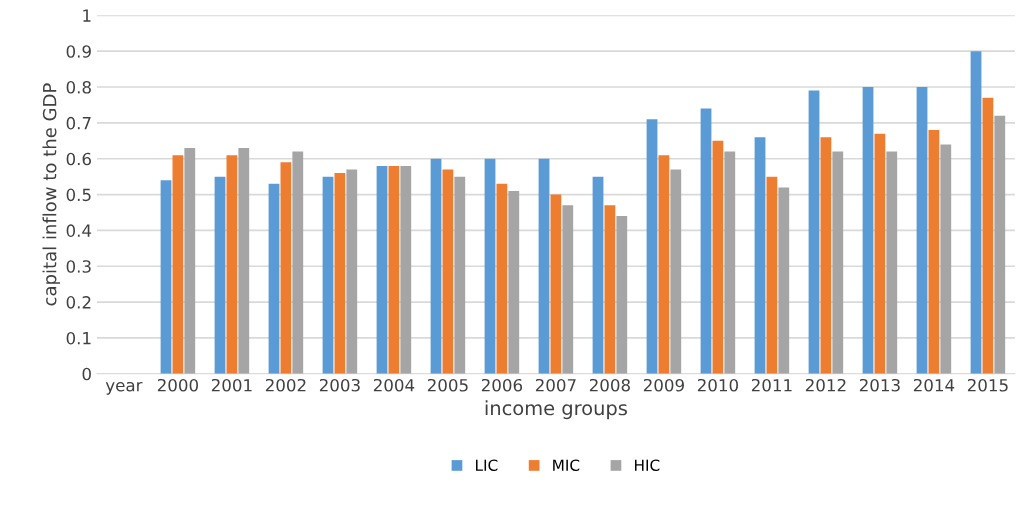  Describe the element at coordinates (78, 51) in the screenshot. I see `y-tick-label: 0.9` at that location.